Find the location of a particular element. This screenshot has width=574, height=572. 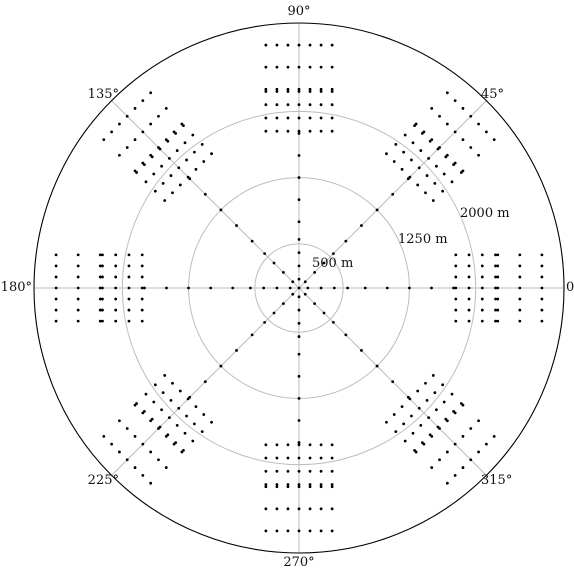

angle-label-0: 0 is located at coordinates (570, 287).